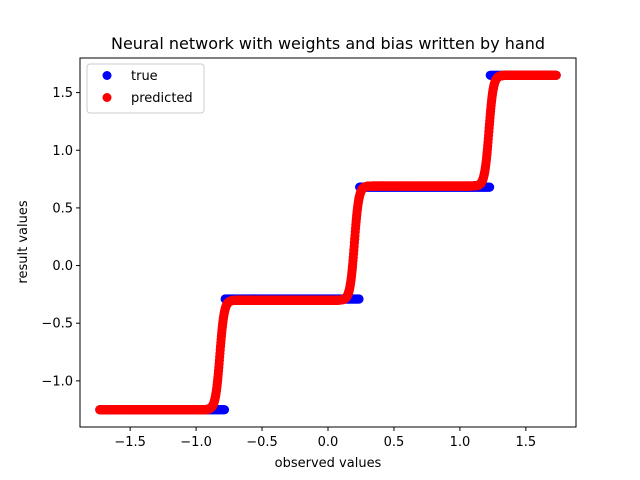  I want to click on y-tick-label: 0.0, so click(62, 266).